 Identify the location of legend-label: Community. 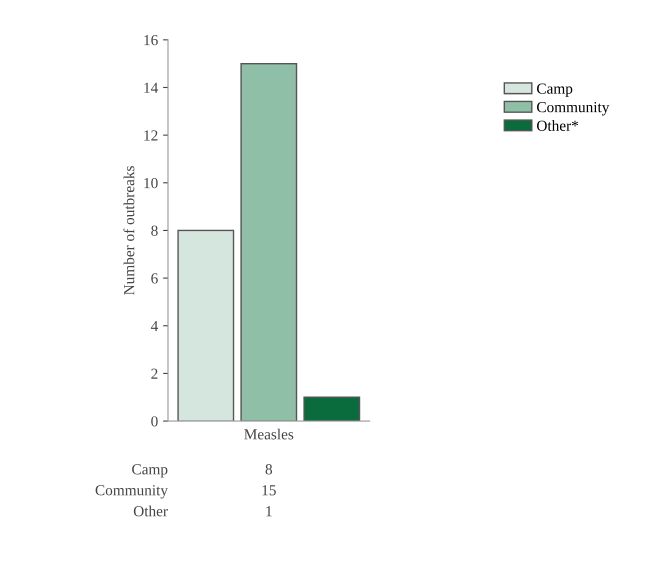
(573, 109).